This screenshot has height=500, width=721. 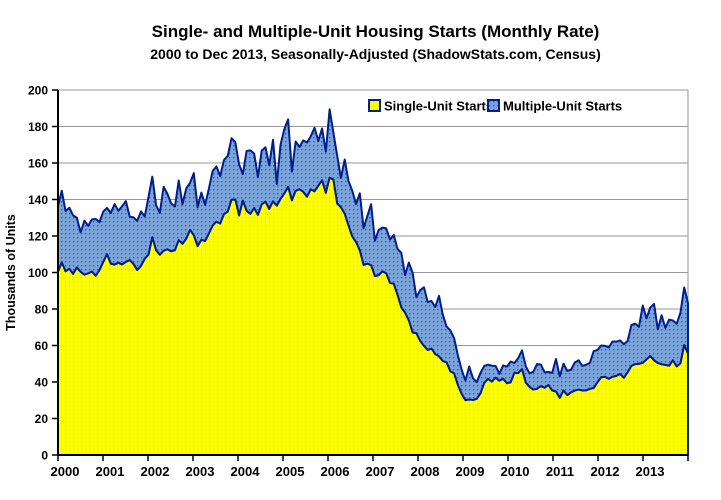 What do you see at coordinates (493, 105) in the screenshot?
I see `legend-marker-multiple-icon` at bounding box center [493, 105].